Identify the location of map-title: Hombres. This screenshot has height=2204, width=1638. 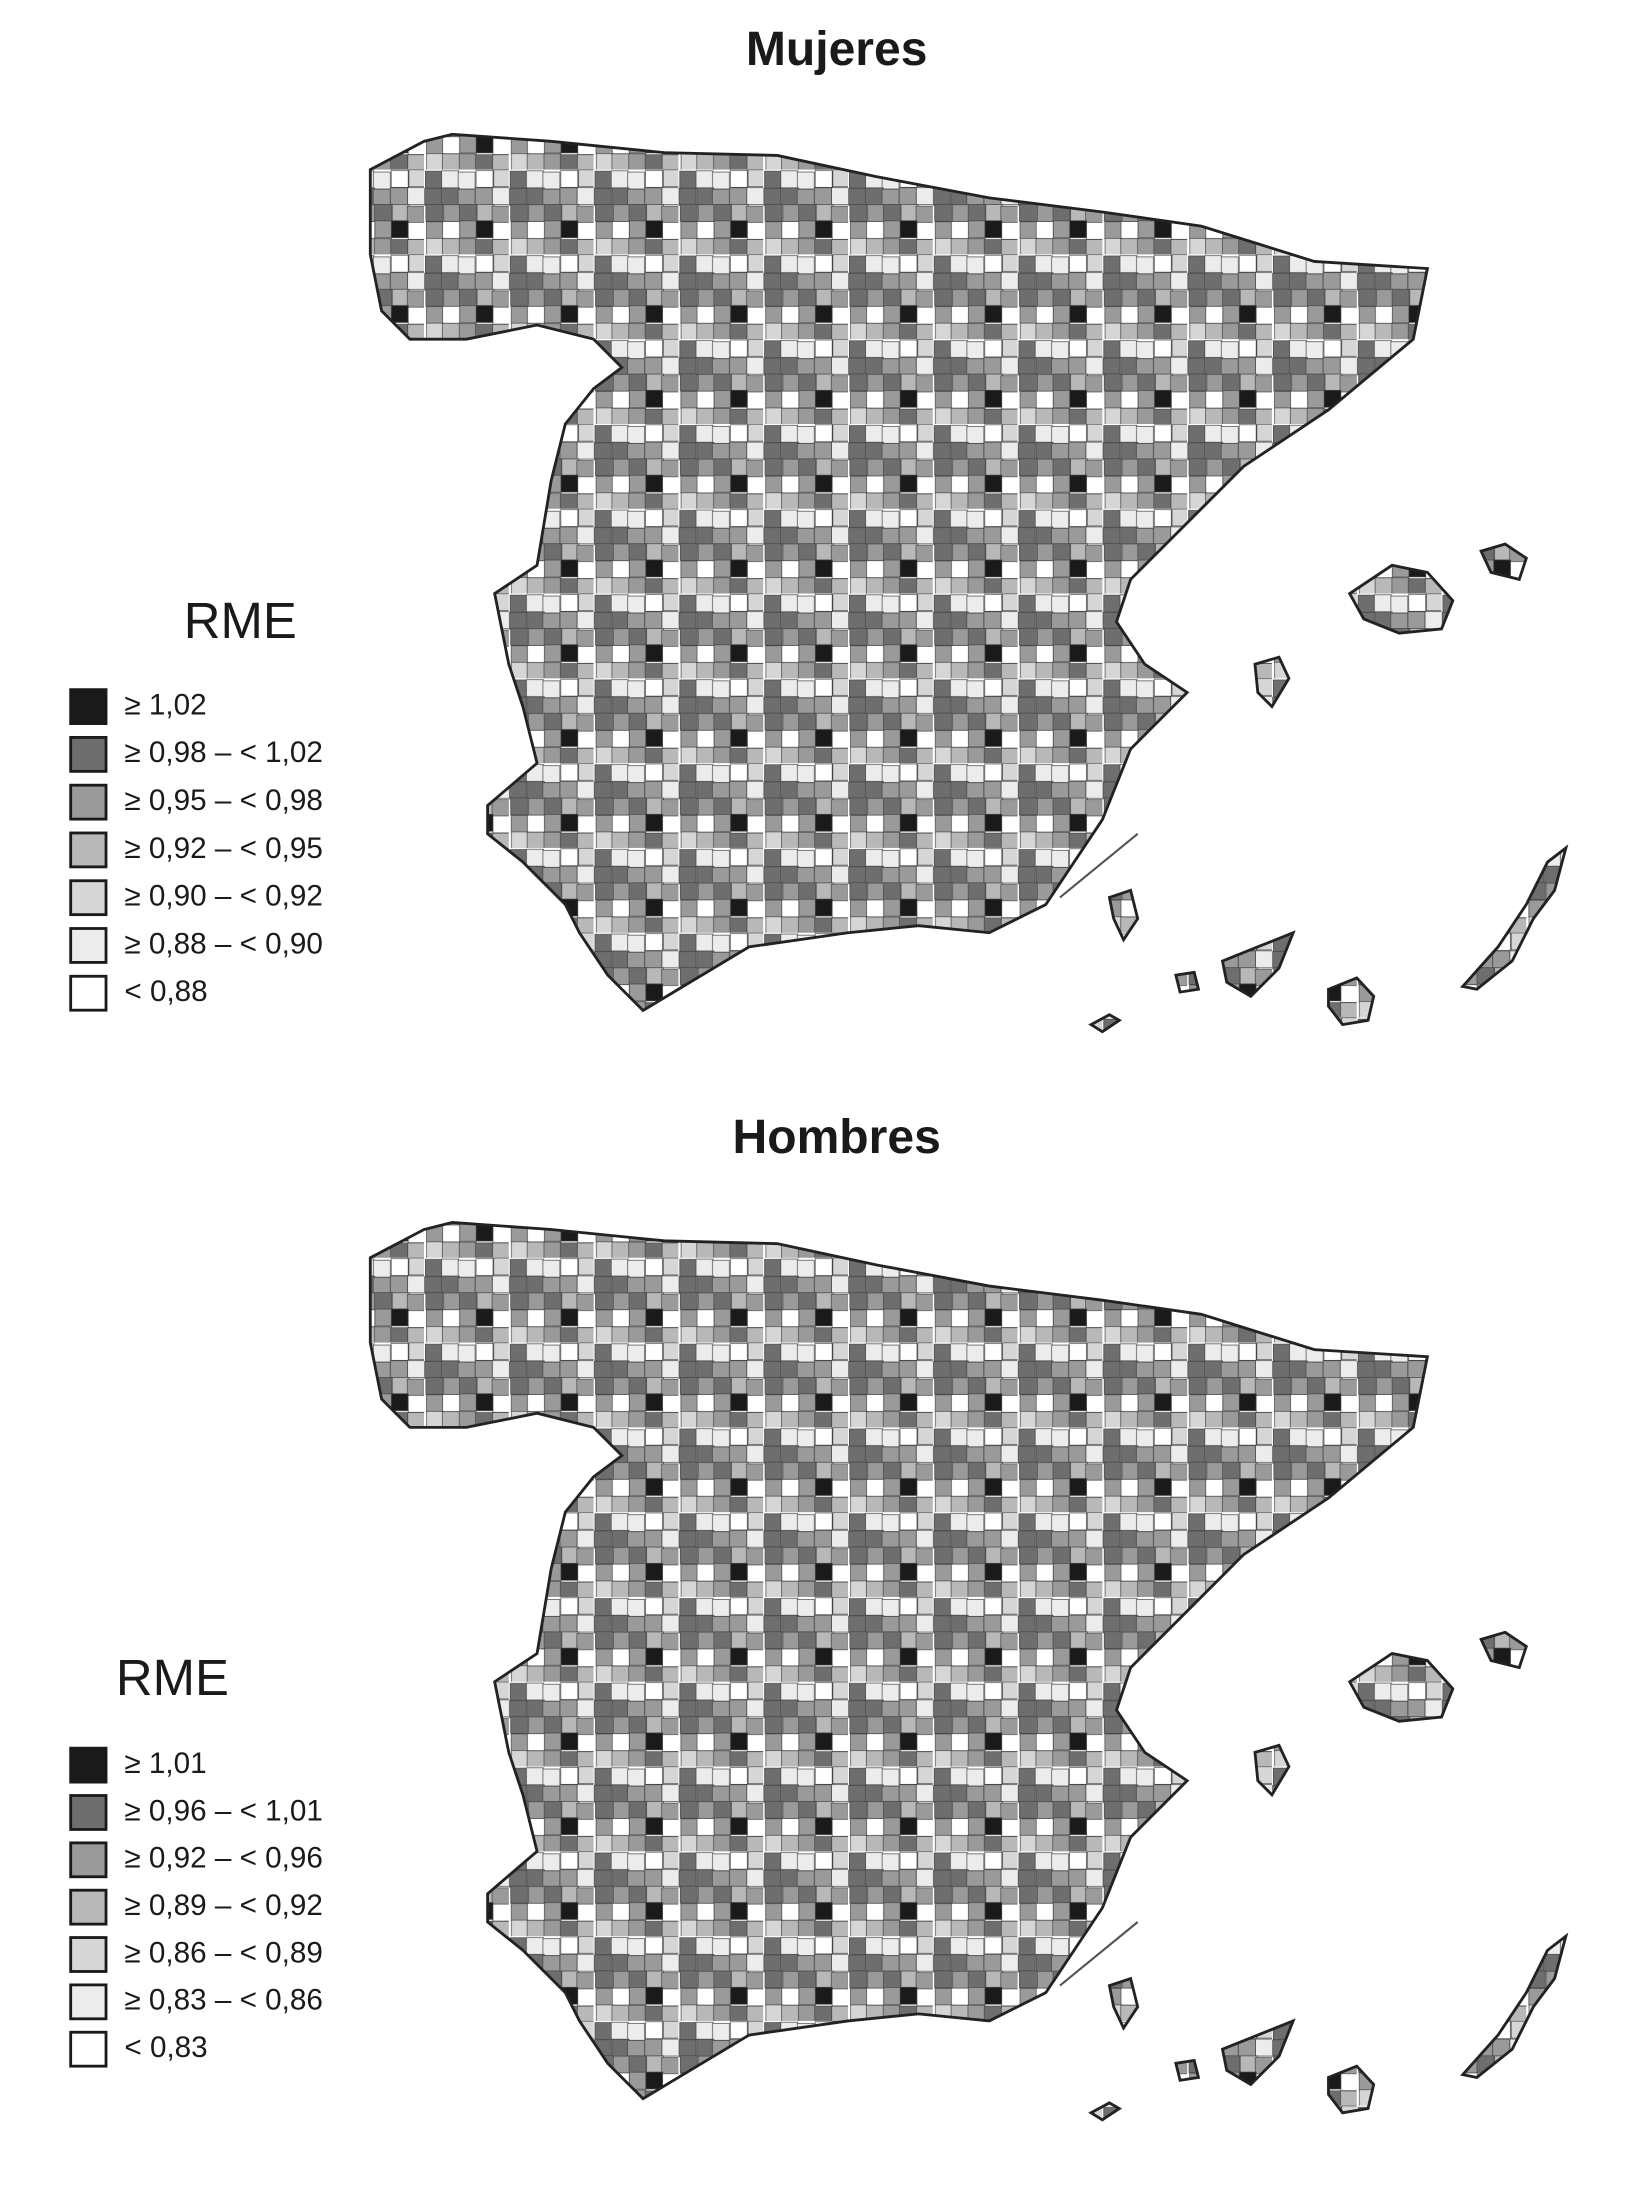
(837, 1137).